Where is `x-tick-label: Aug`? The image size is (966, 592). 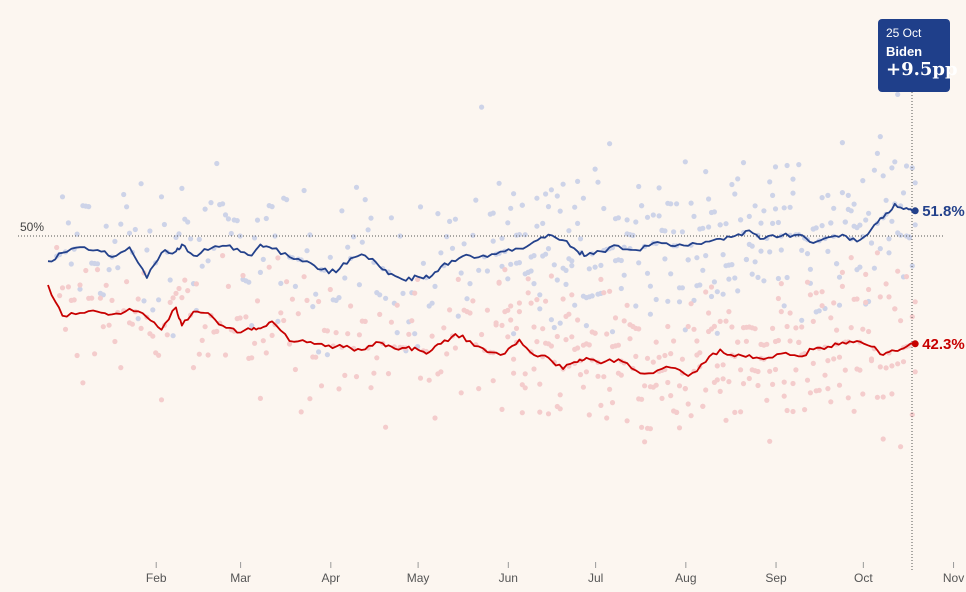 x-tick-label: Aug is located at coordinates (685, 578).